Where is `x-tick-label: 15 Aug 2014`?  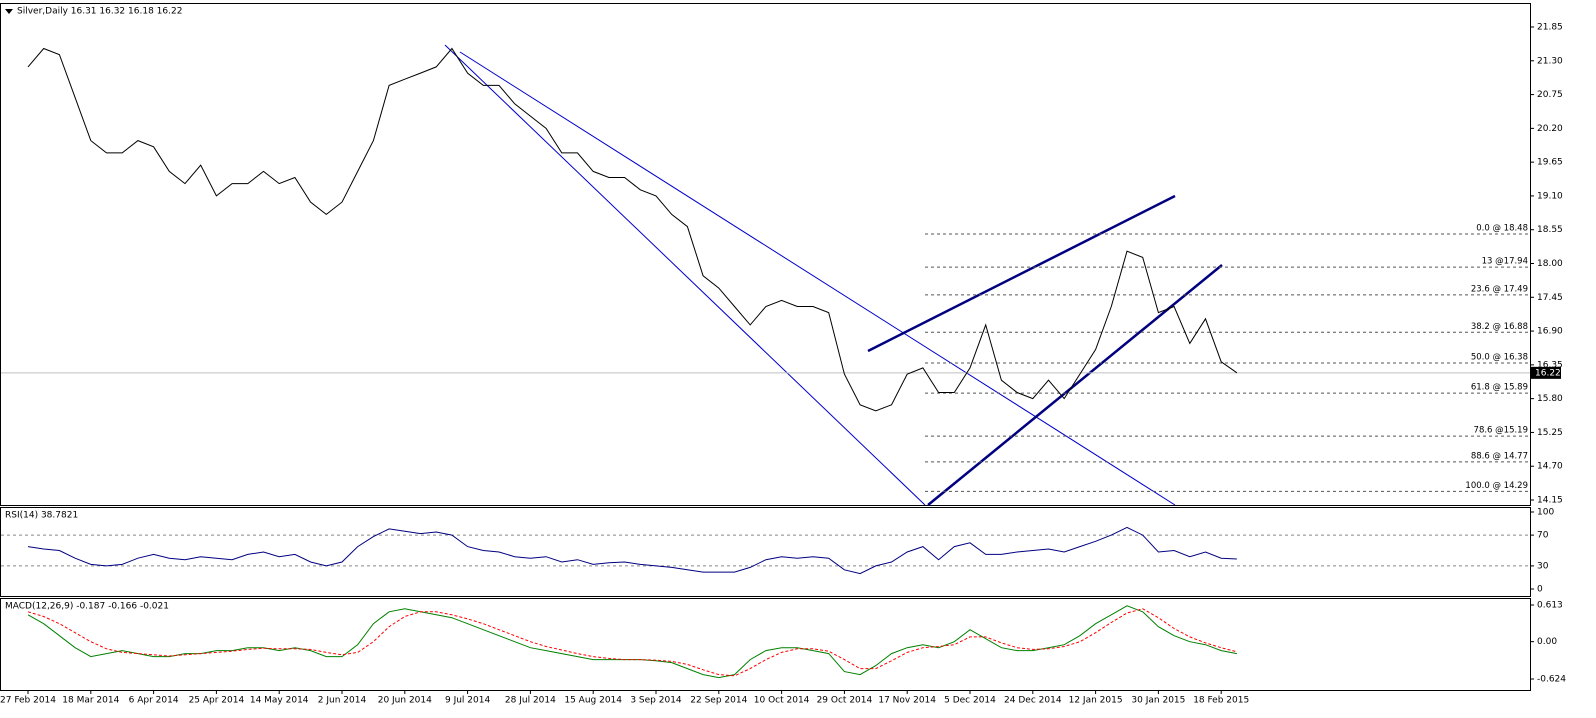
x-tick-label: 15 Aug 2014 is located at coordinates (593, 701).